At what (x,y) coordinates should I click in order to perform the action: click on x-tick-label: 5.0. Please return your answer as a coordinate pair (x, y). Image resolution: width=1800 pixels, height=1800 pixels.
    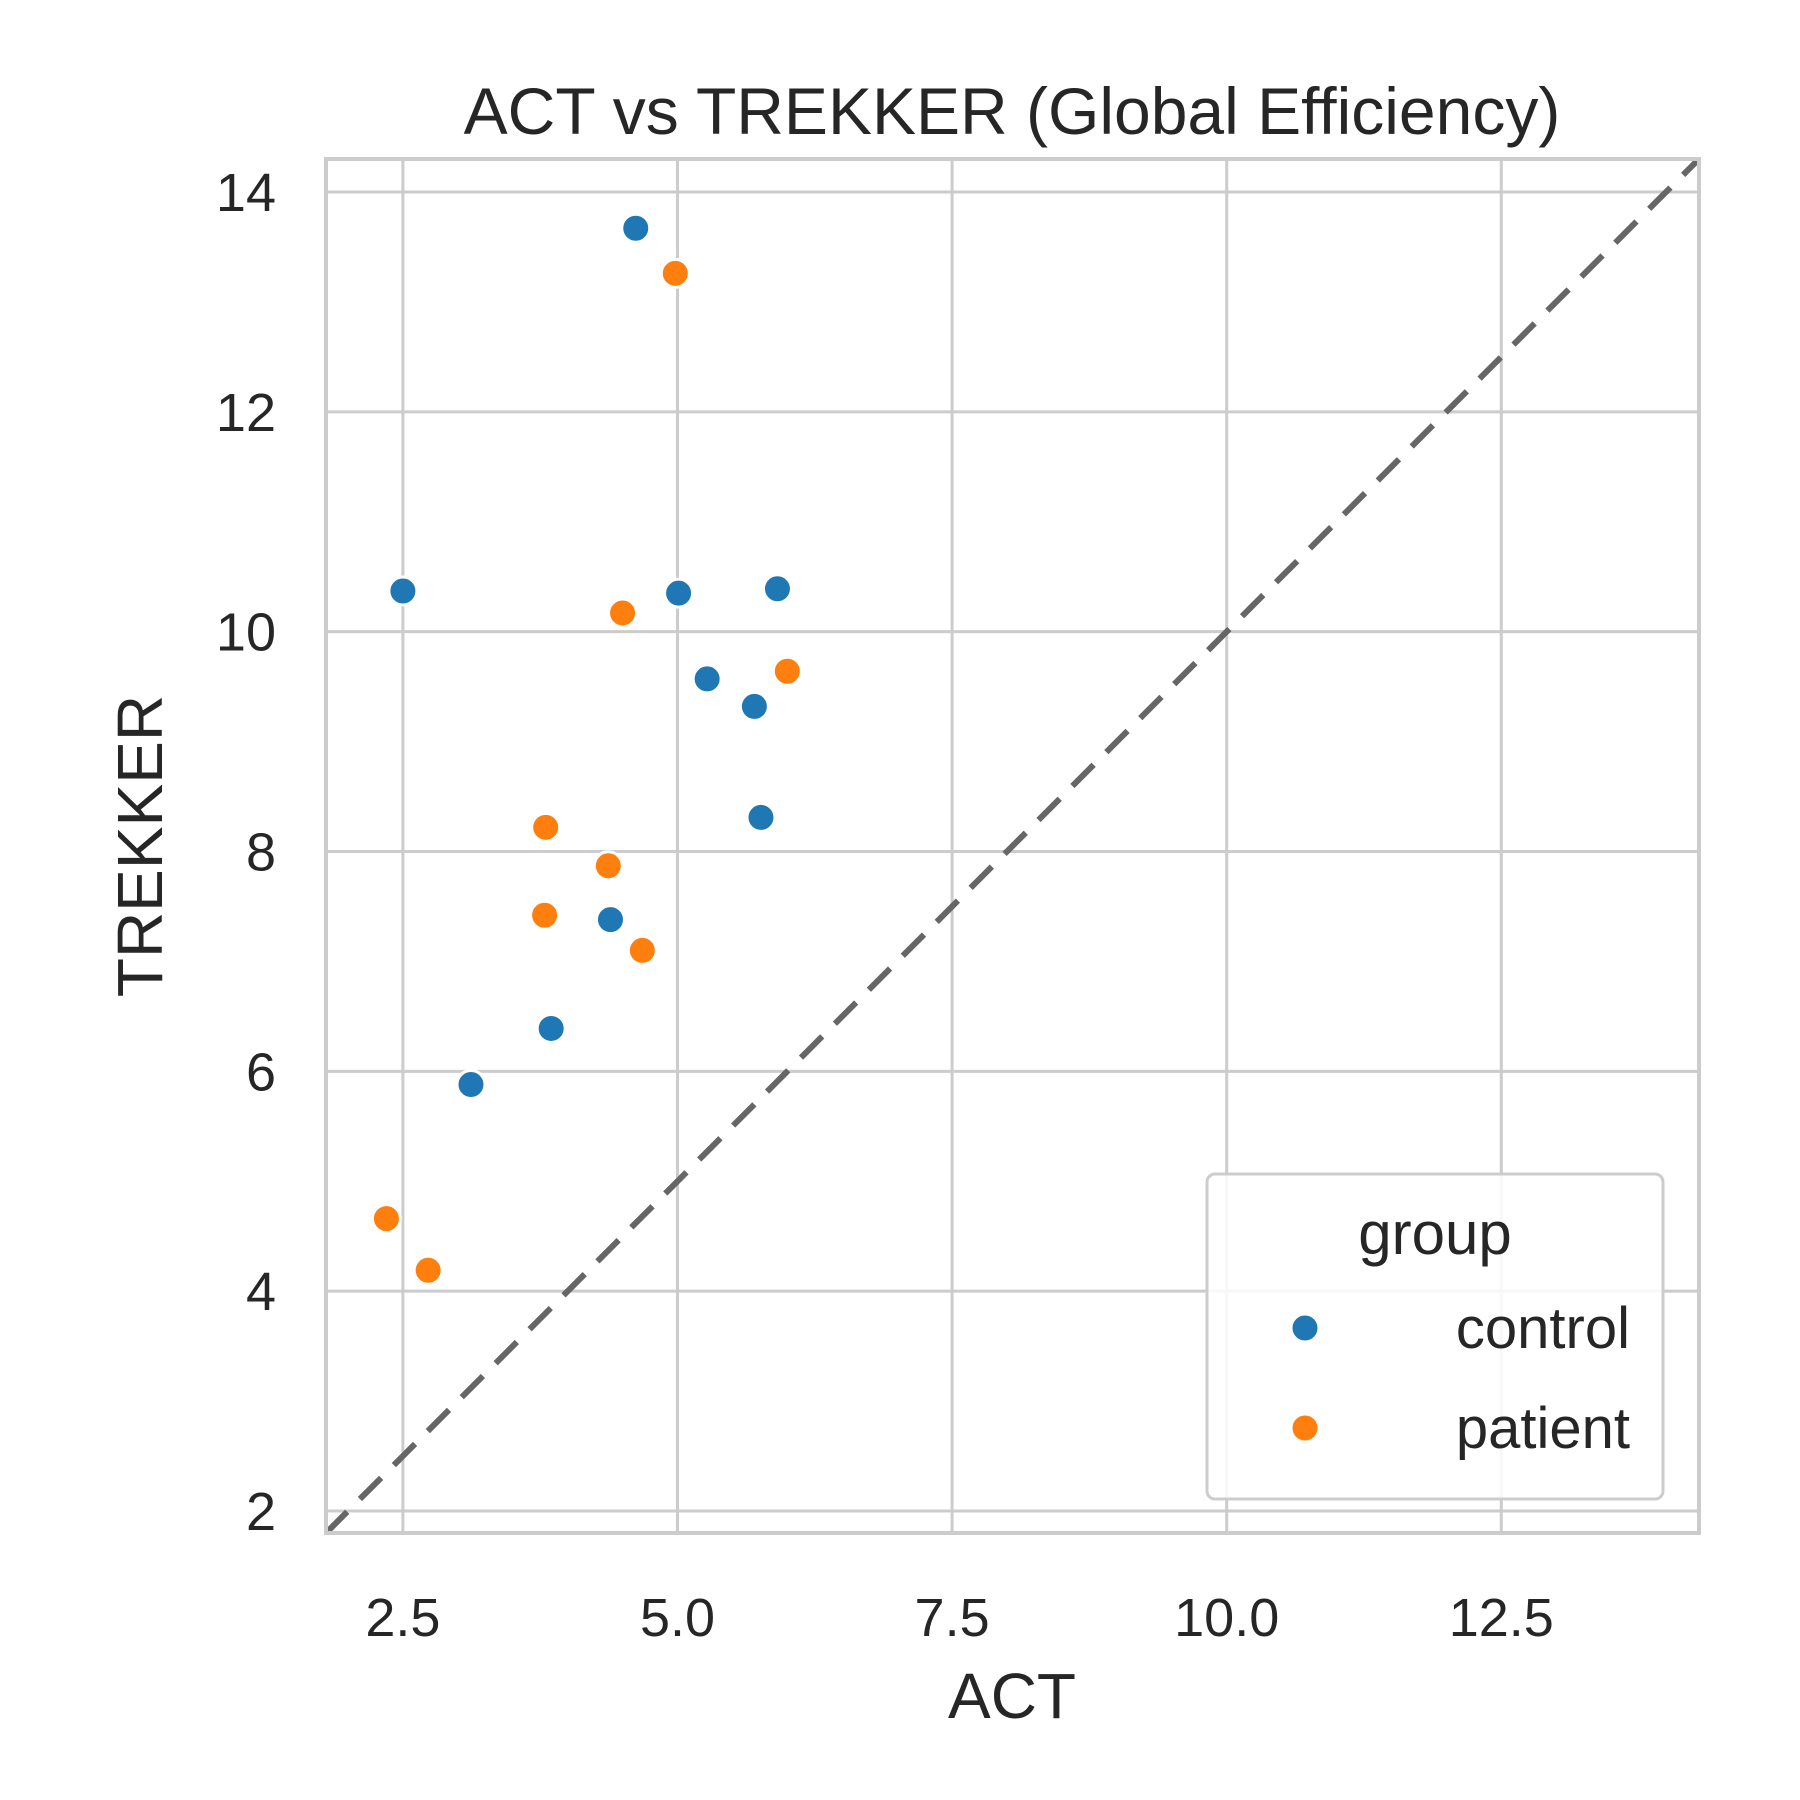
    Looking at the image, I should click on (677, 1618).